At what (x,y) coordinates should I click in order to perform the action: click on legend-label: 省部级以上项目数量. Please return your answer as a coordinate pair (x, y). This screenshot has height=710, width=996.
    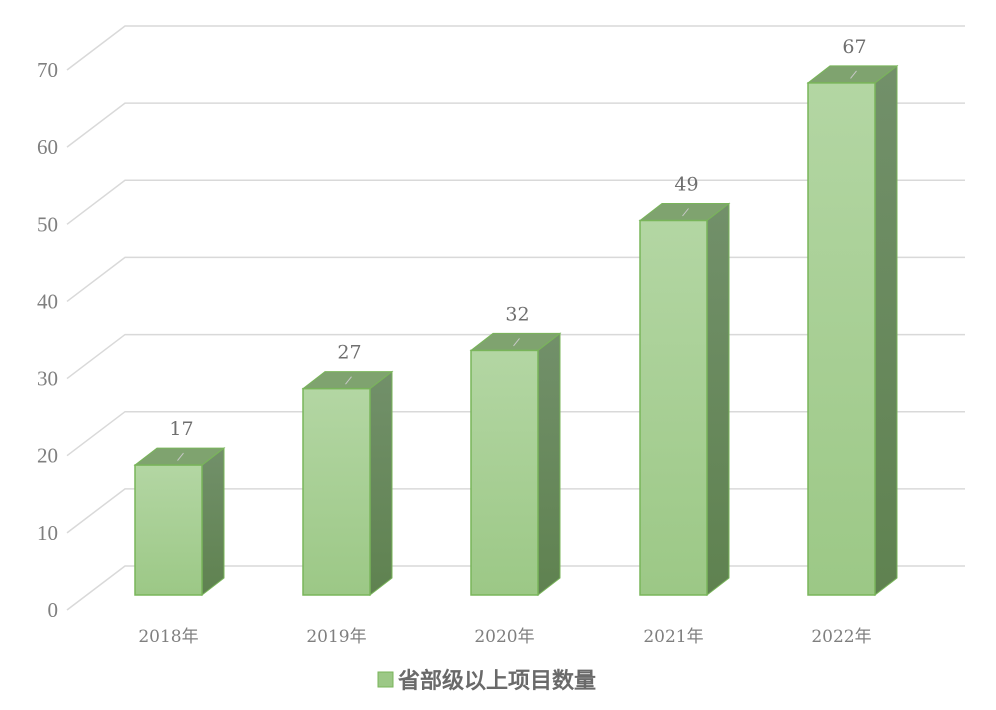
    Looking at the image, I should click on (496, 681).